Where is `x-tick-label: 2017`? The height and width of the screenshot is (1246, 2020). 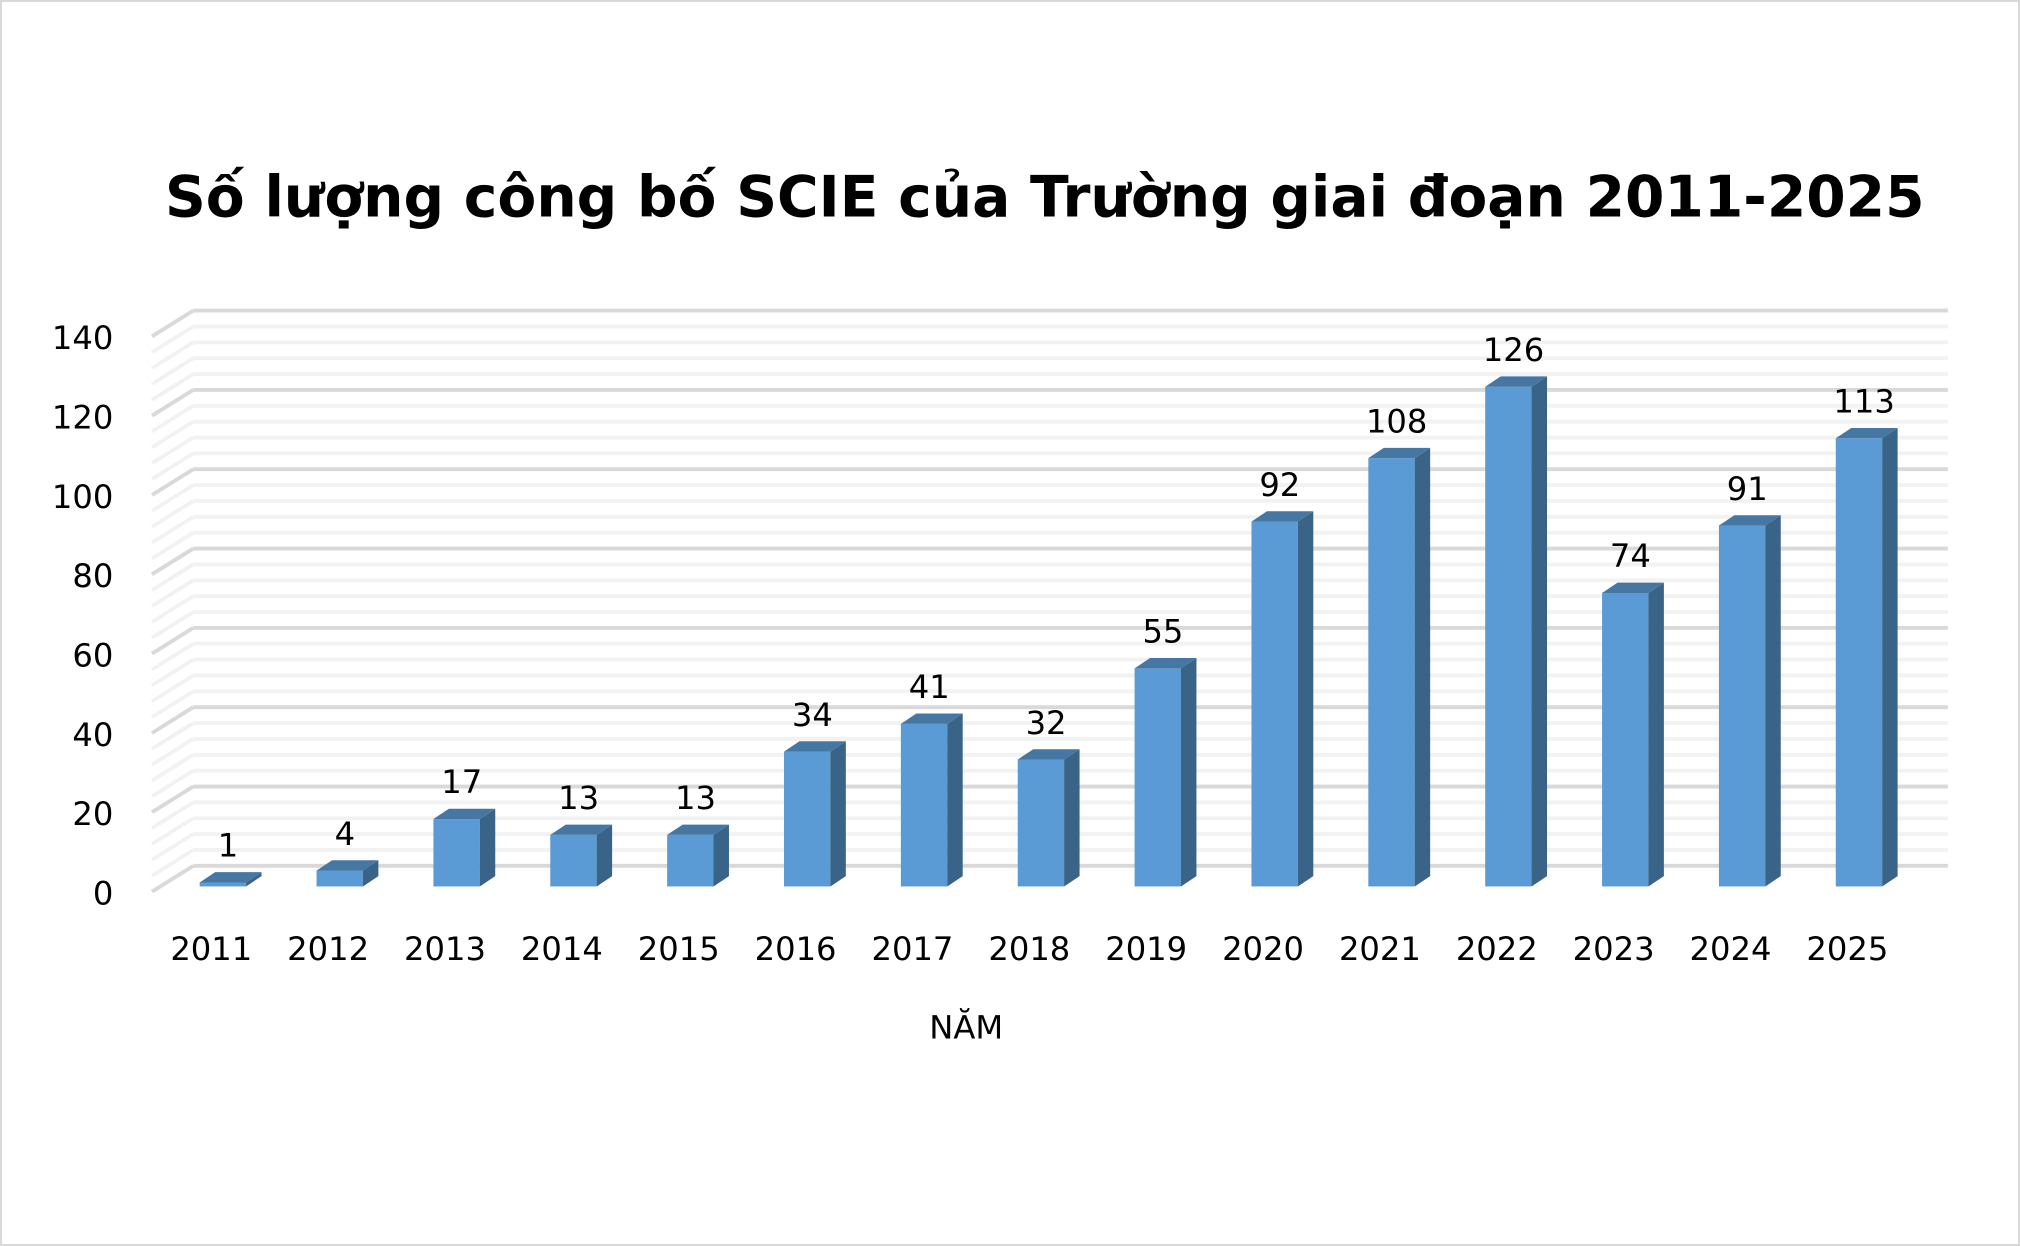
x-tick-label: 2017 is located at coordinates (912, 949).